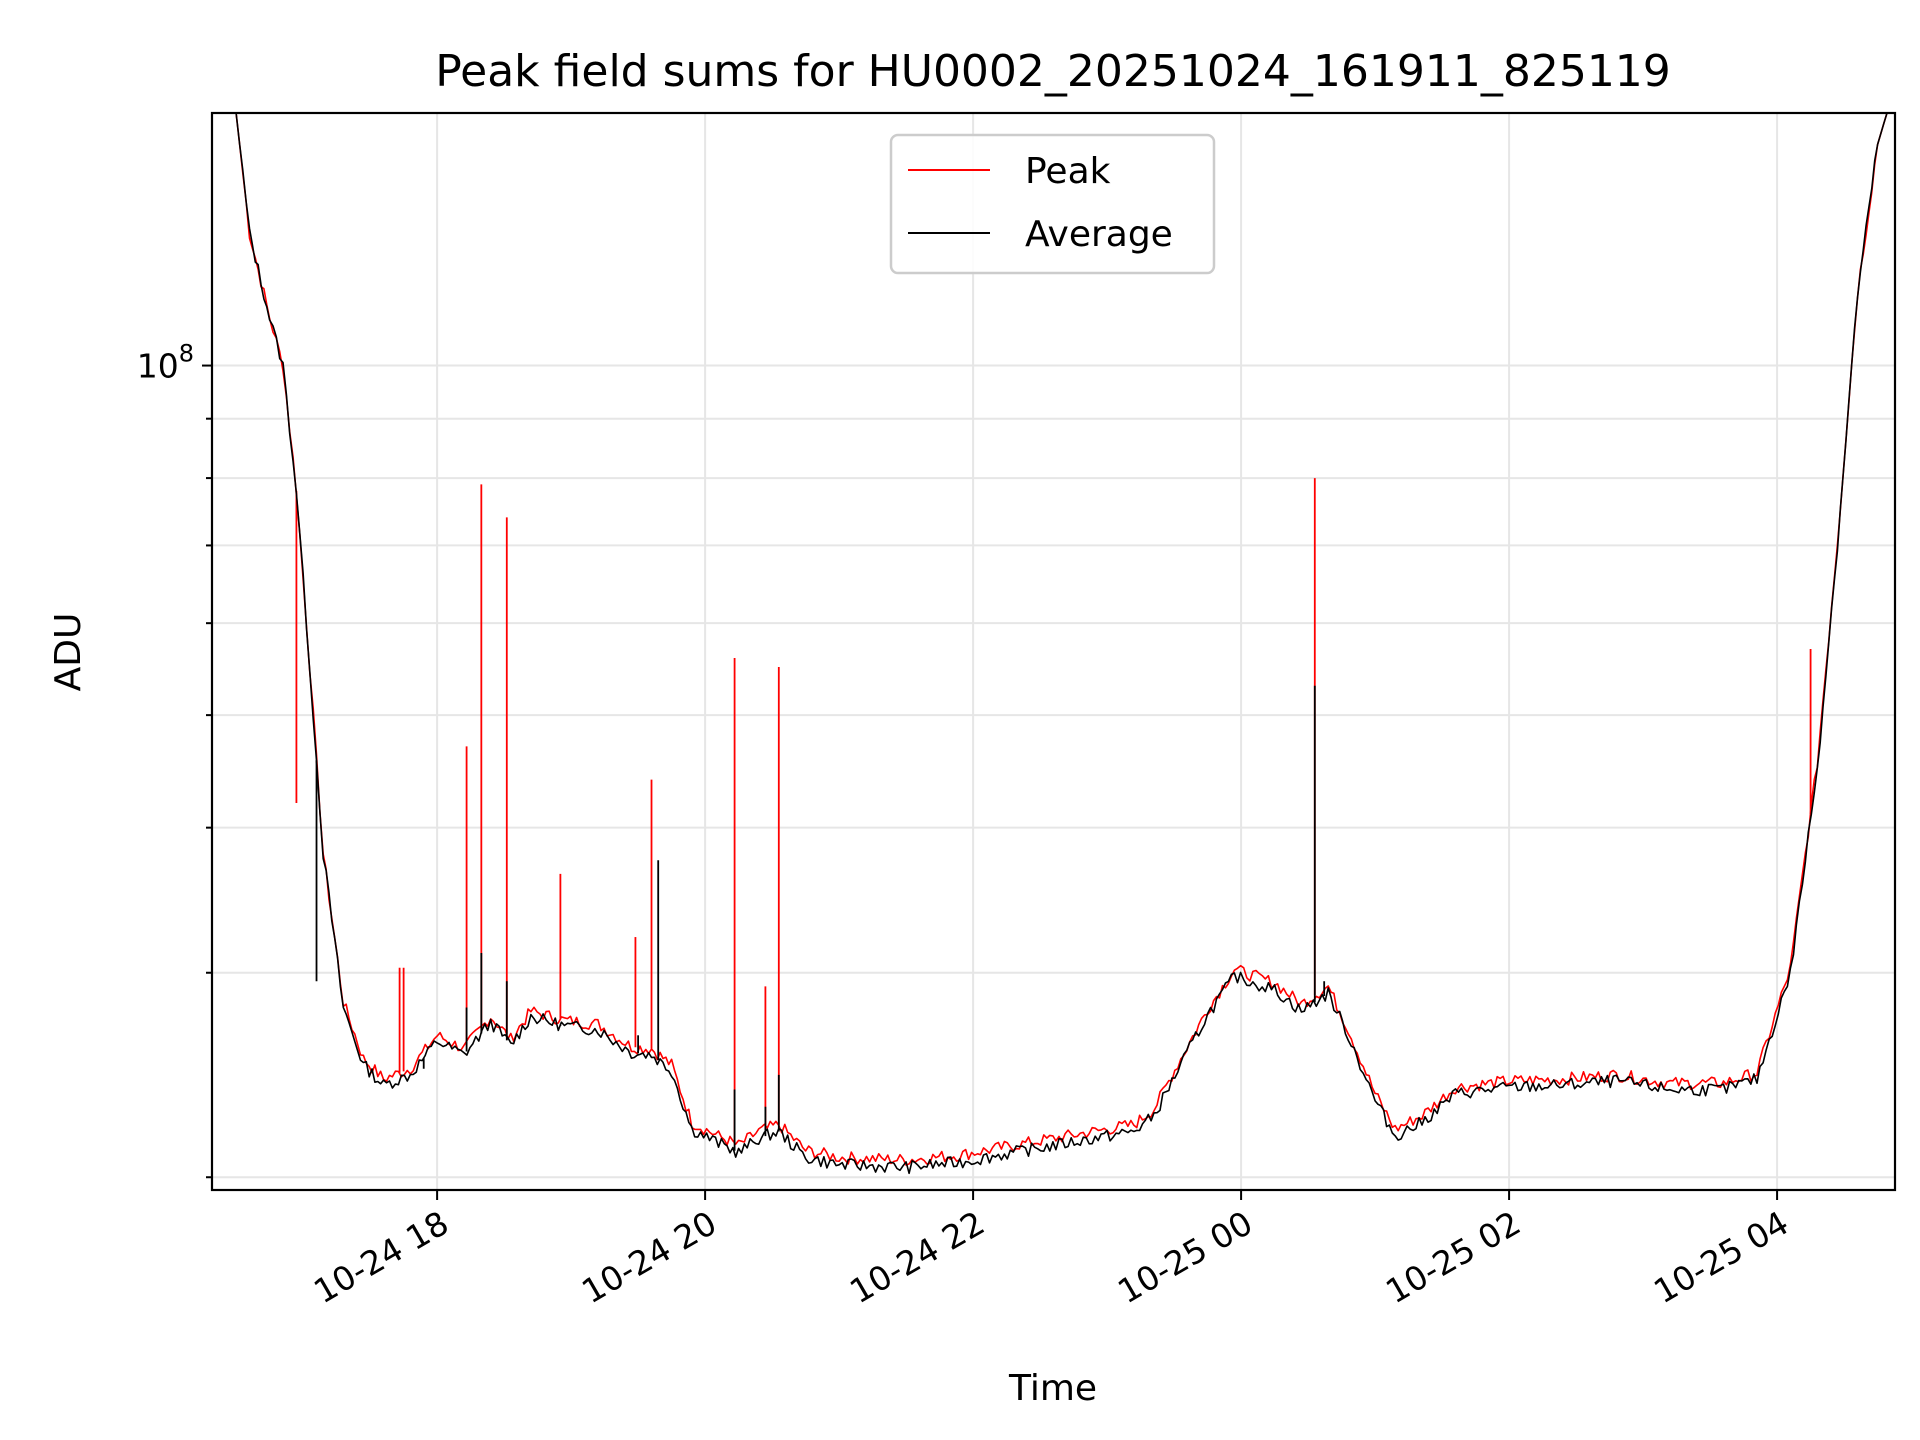 Image resolution: width=1920 pixels, height=1440 pixels. Describe the element at coordinates (1099, 234) in the screenshot. I see `legend-label-average: Average` at that location.